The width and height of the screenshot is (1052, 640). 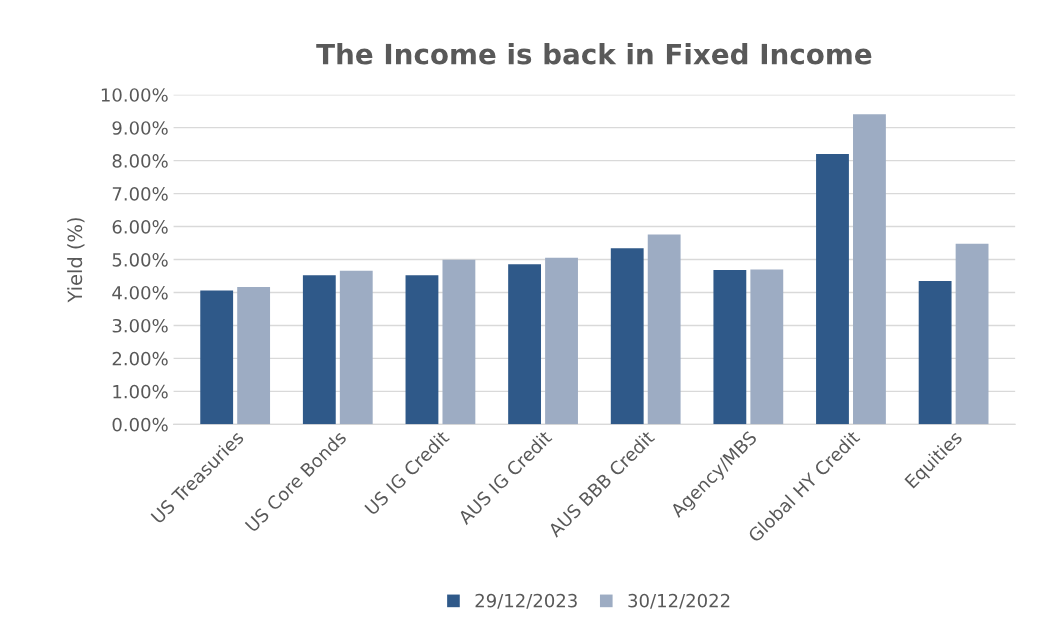 I want to click on y-tick-label: 8.00%, so click(x=140, y=161).